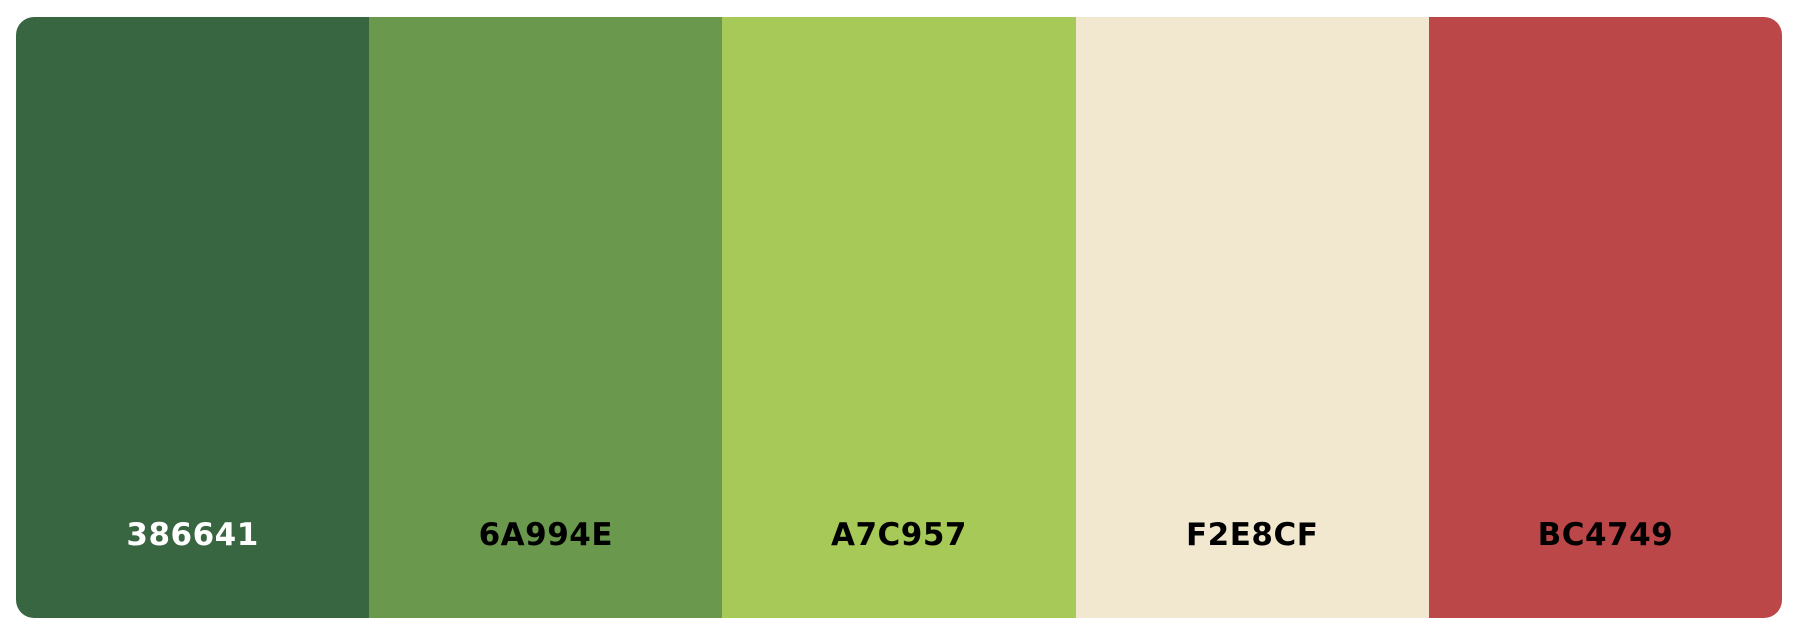 Image resolution: width=1801 pixels, height=628 pixels. I want to click on hex-code-label: A7C957, so click(899, 535).